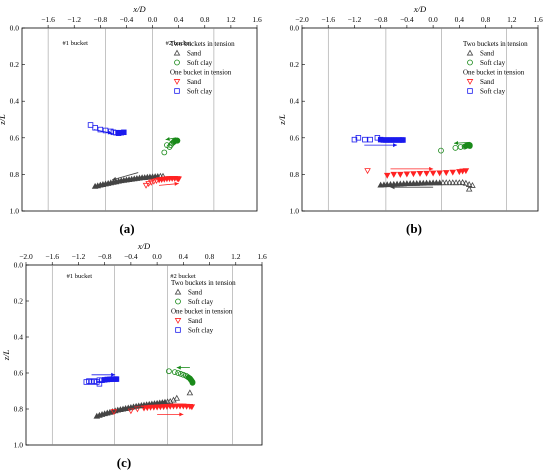 The image size is (550, 472). What do you see at coordinates (19, 301) in the screenshot?
I see `y-tick-label: 0.2` at bounding box center [19, 301].